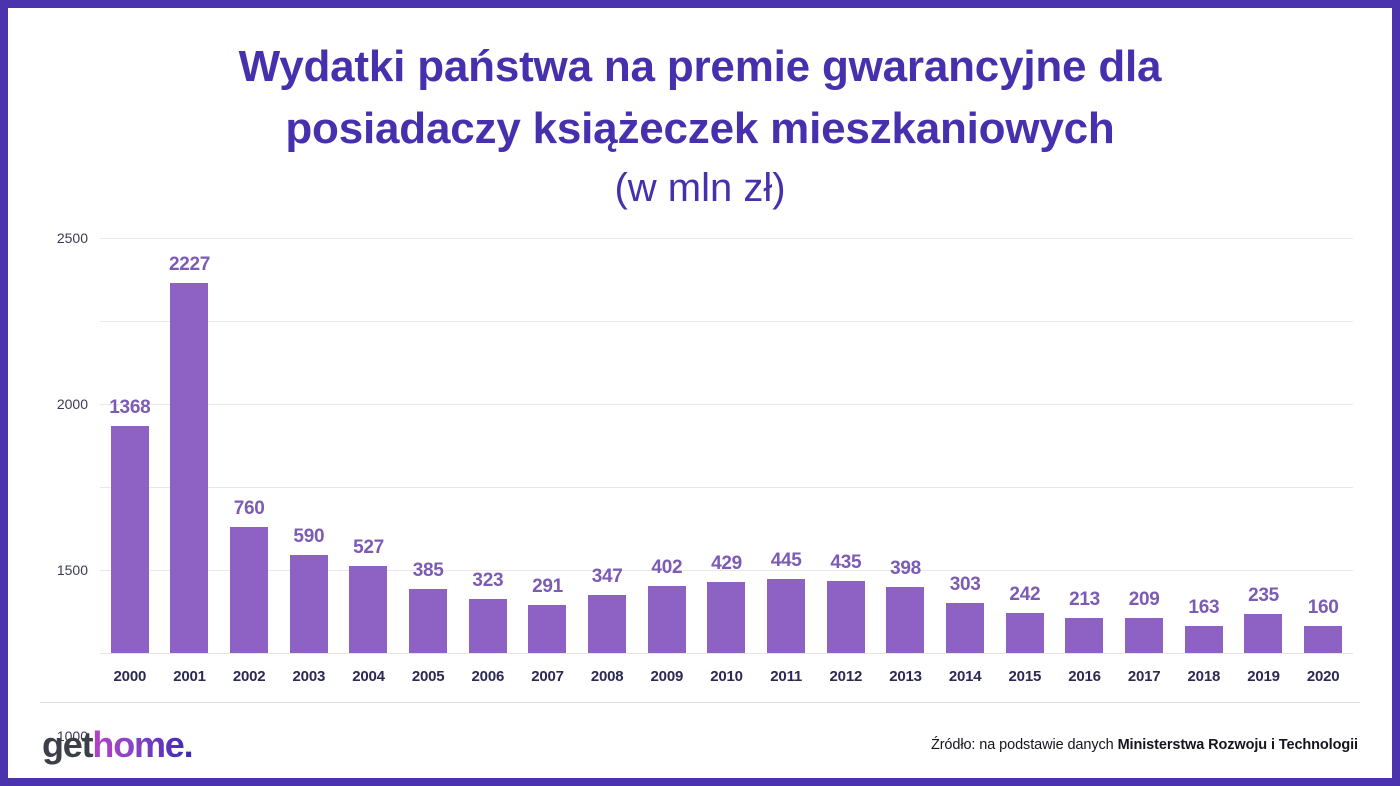 The height and width of the screenshot is (786, 1400). What do you see at coordinates (488, 581) in the screenshot?
I see `bar-value-label: 323` at bounding box center [488, 581].